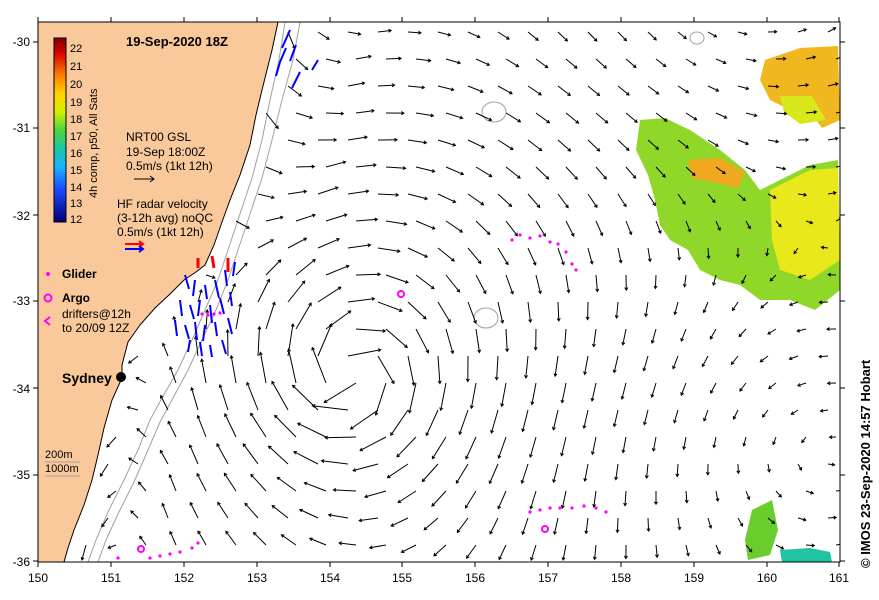  Describe the element at coordinates (48, 274) in the screenshot. I see `glider-symbol` at that location.